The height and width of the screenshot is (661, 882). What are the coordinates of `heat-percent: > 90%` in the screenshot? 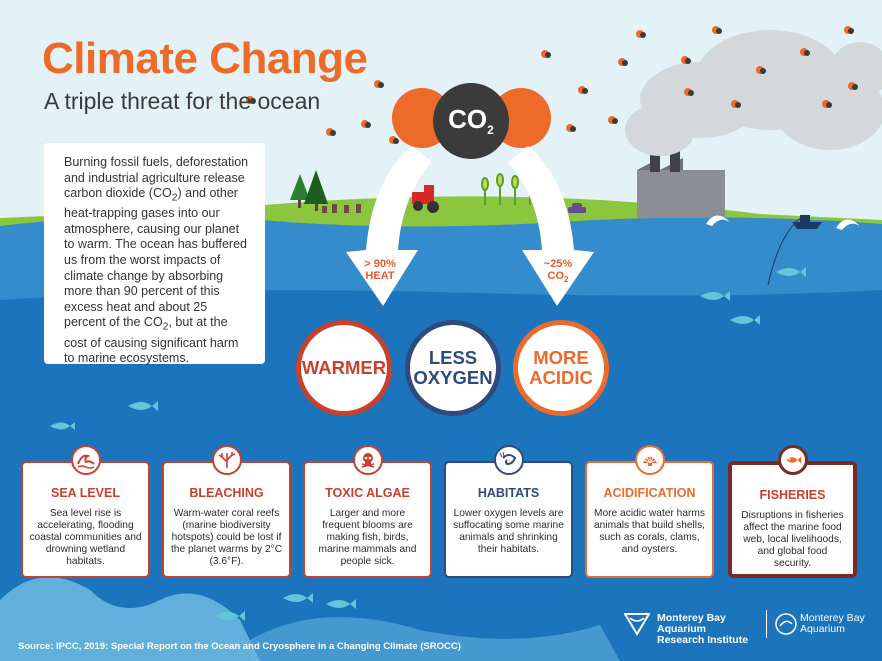 It's located at (380, 264).